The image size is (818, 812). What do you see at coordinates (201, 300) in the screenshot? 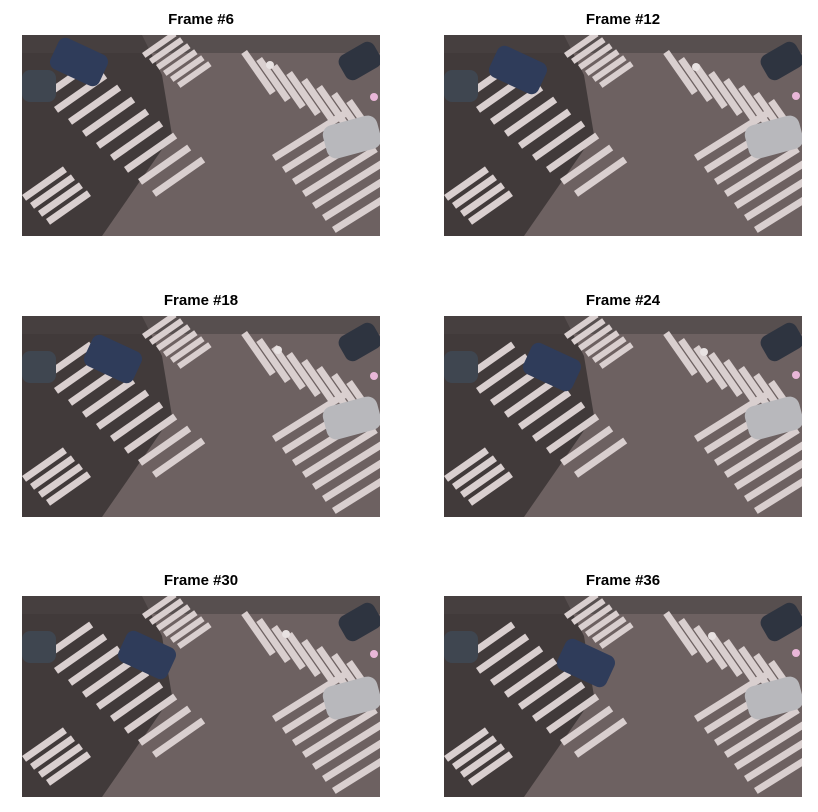
I see `frame-title: Frame #18` at bounding box center [201, 300].